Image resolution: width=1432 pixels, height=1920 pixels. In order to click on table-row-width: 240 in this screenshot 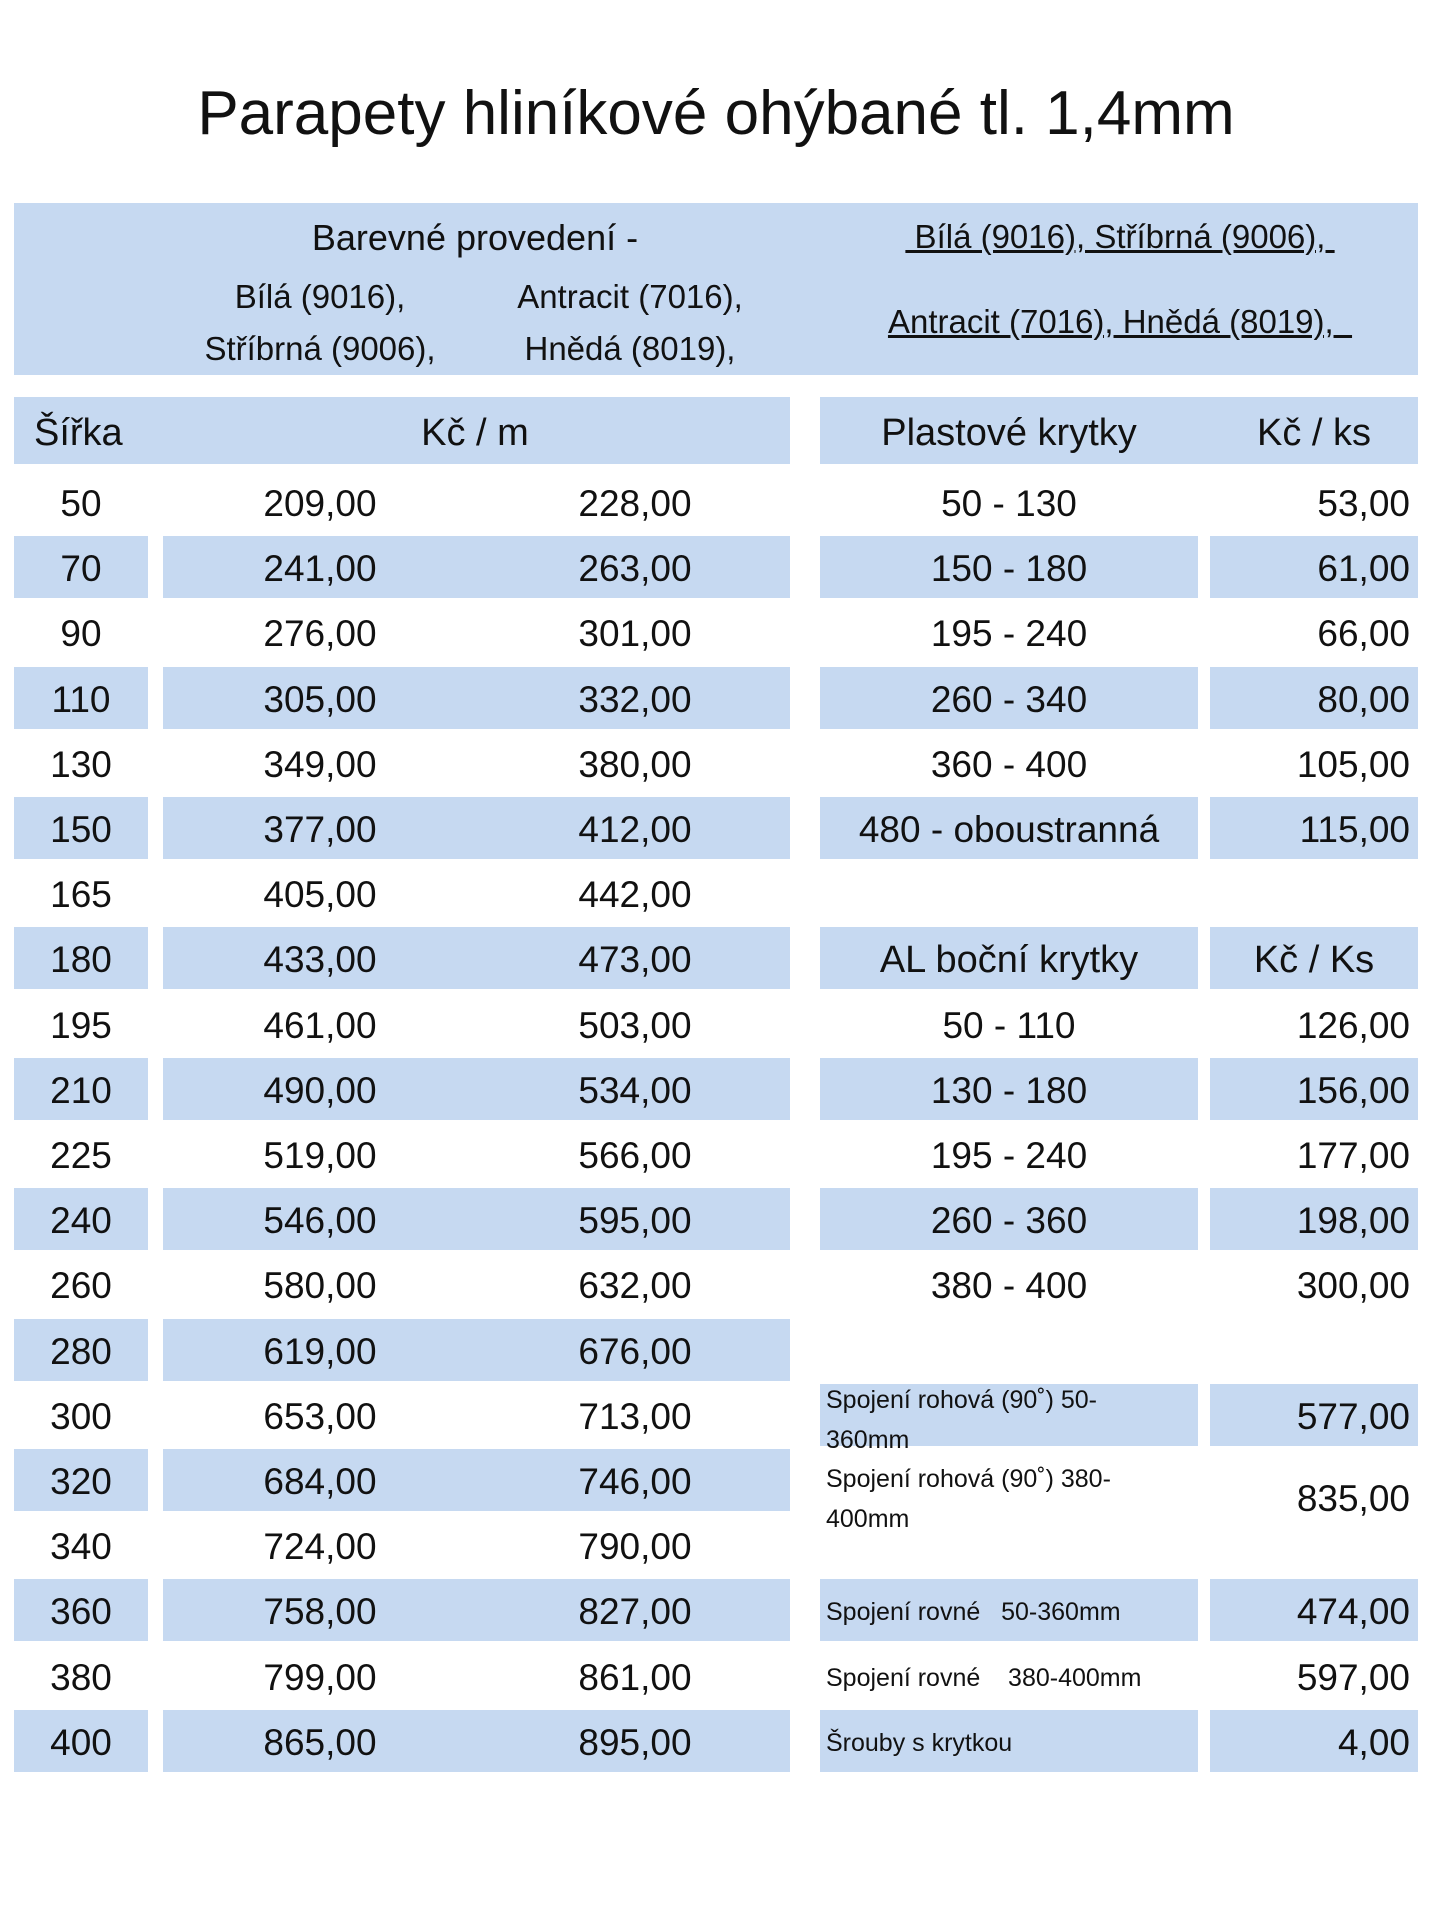, I will do `click(81, 1221)`.